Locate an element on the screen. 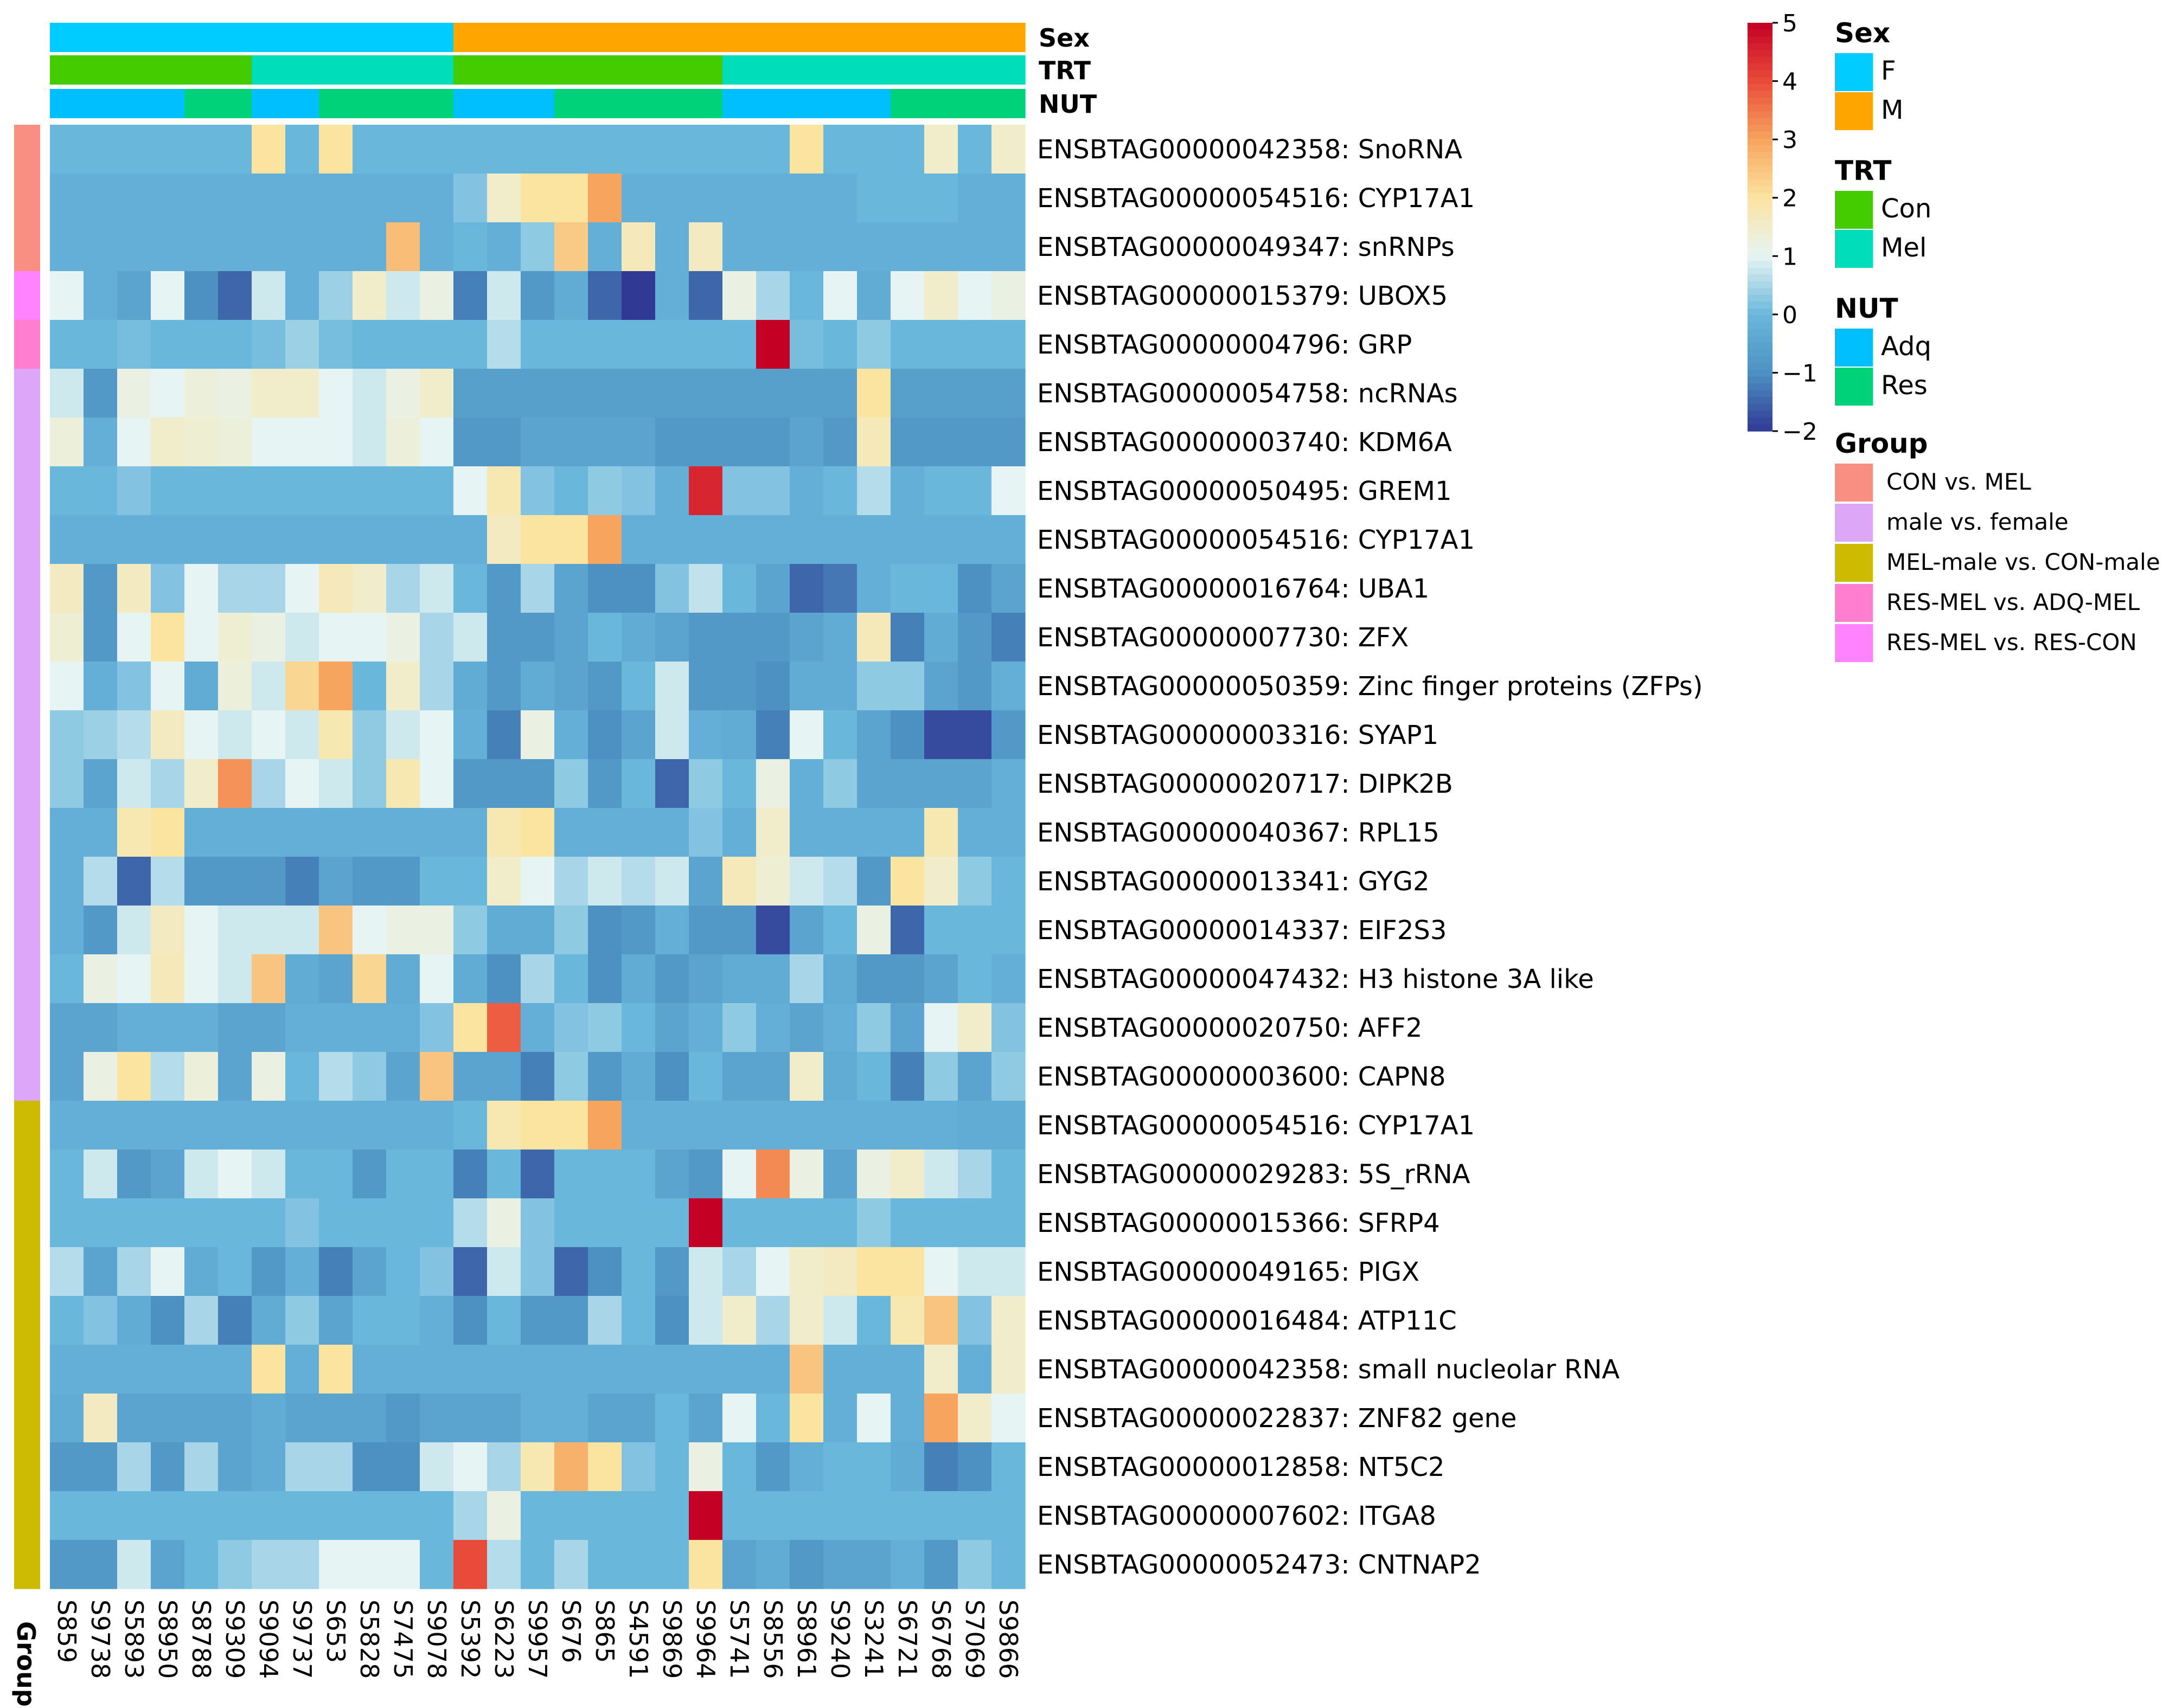 This screenshot has width=2163, height=1708. column-label: S8950 is located at coordinates (167, 1640).